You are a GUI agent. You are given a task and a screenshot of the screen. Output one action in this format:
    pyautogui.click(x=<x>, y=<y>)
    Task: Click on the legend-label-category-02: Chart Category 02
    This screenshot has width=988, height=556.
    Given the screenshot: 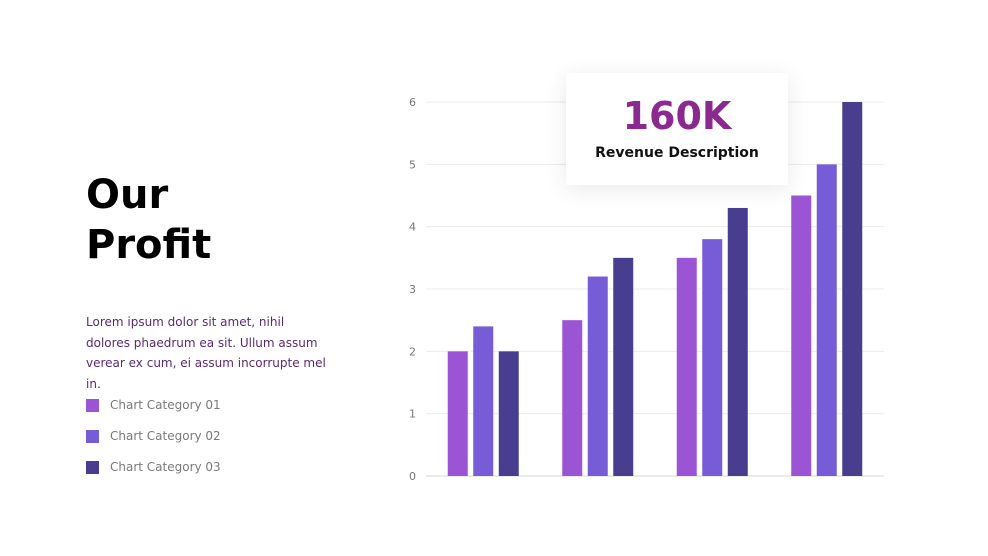 What is the action you would take?
    pyautogui.click(x=165, y=436)
    